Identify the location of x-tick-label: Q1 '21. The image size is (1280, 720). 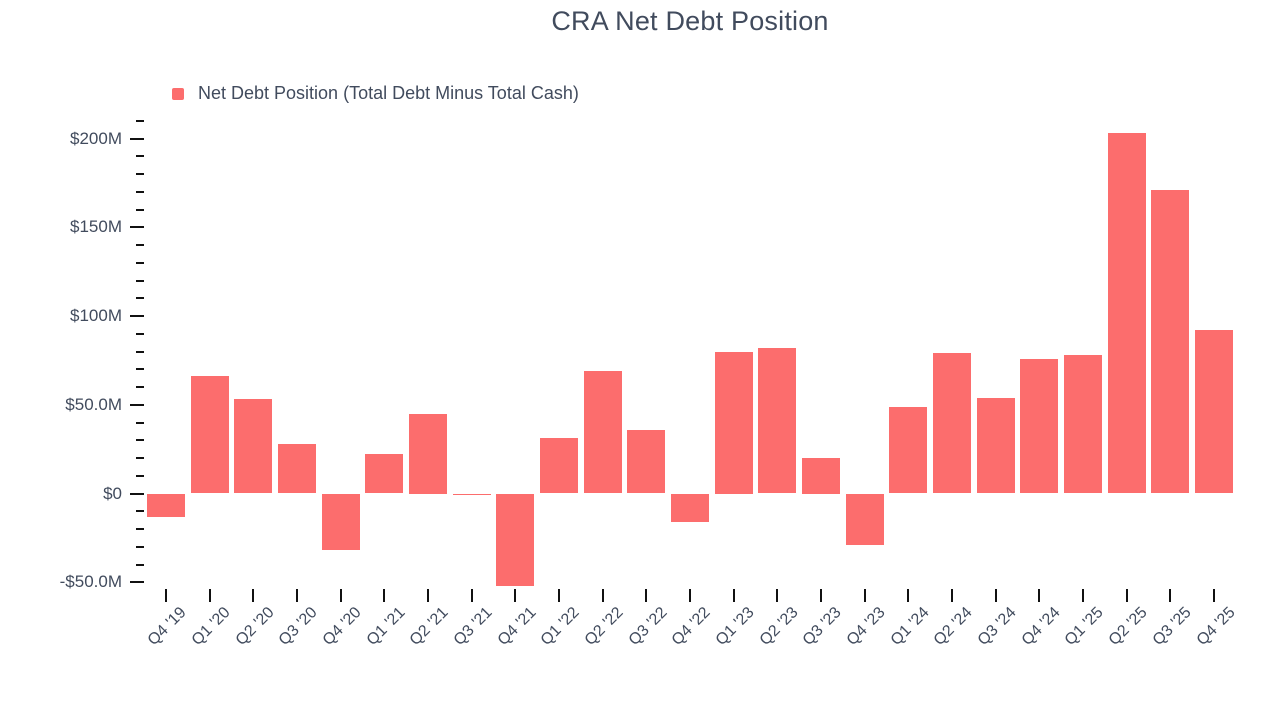
(386, 627).